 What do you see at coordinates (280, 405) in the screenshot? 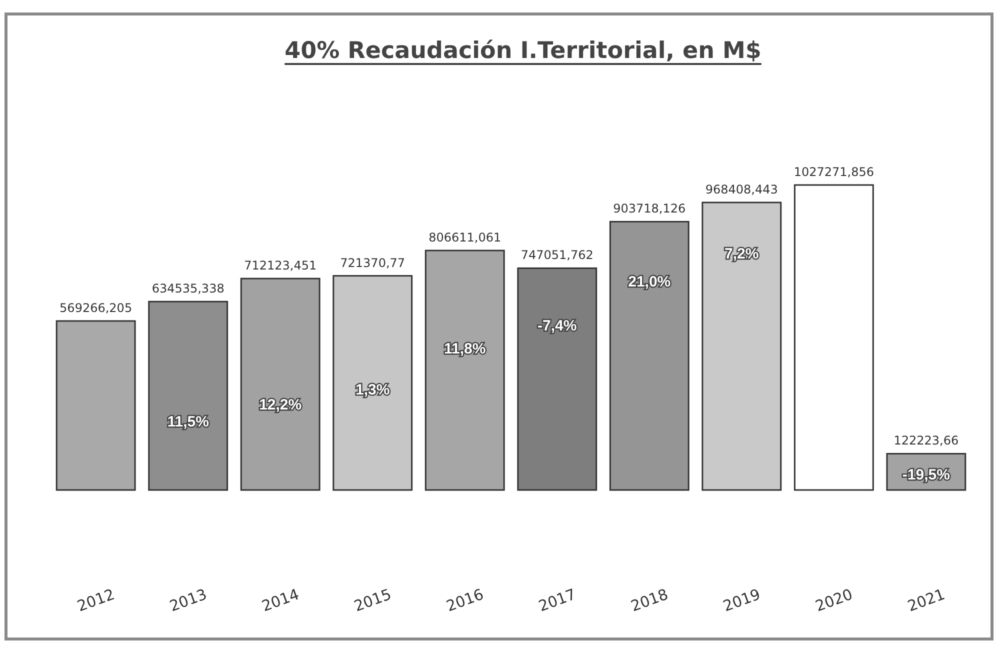
I see `annotation: 12,2%` at bounding box center [280, 405].